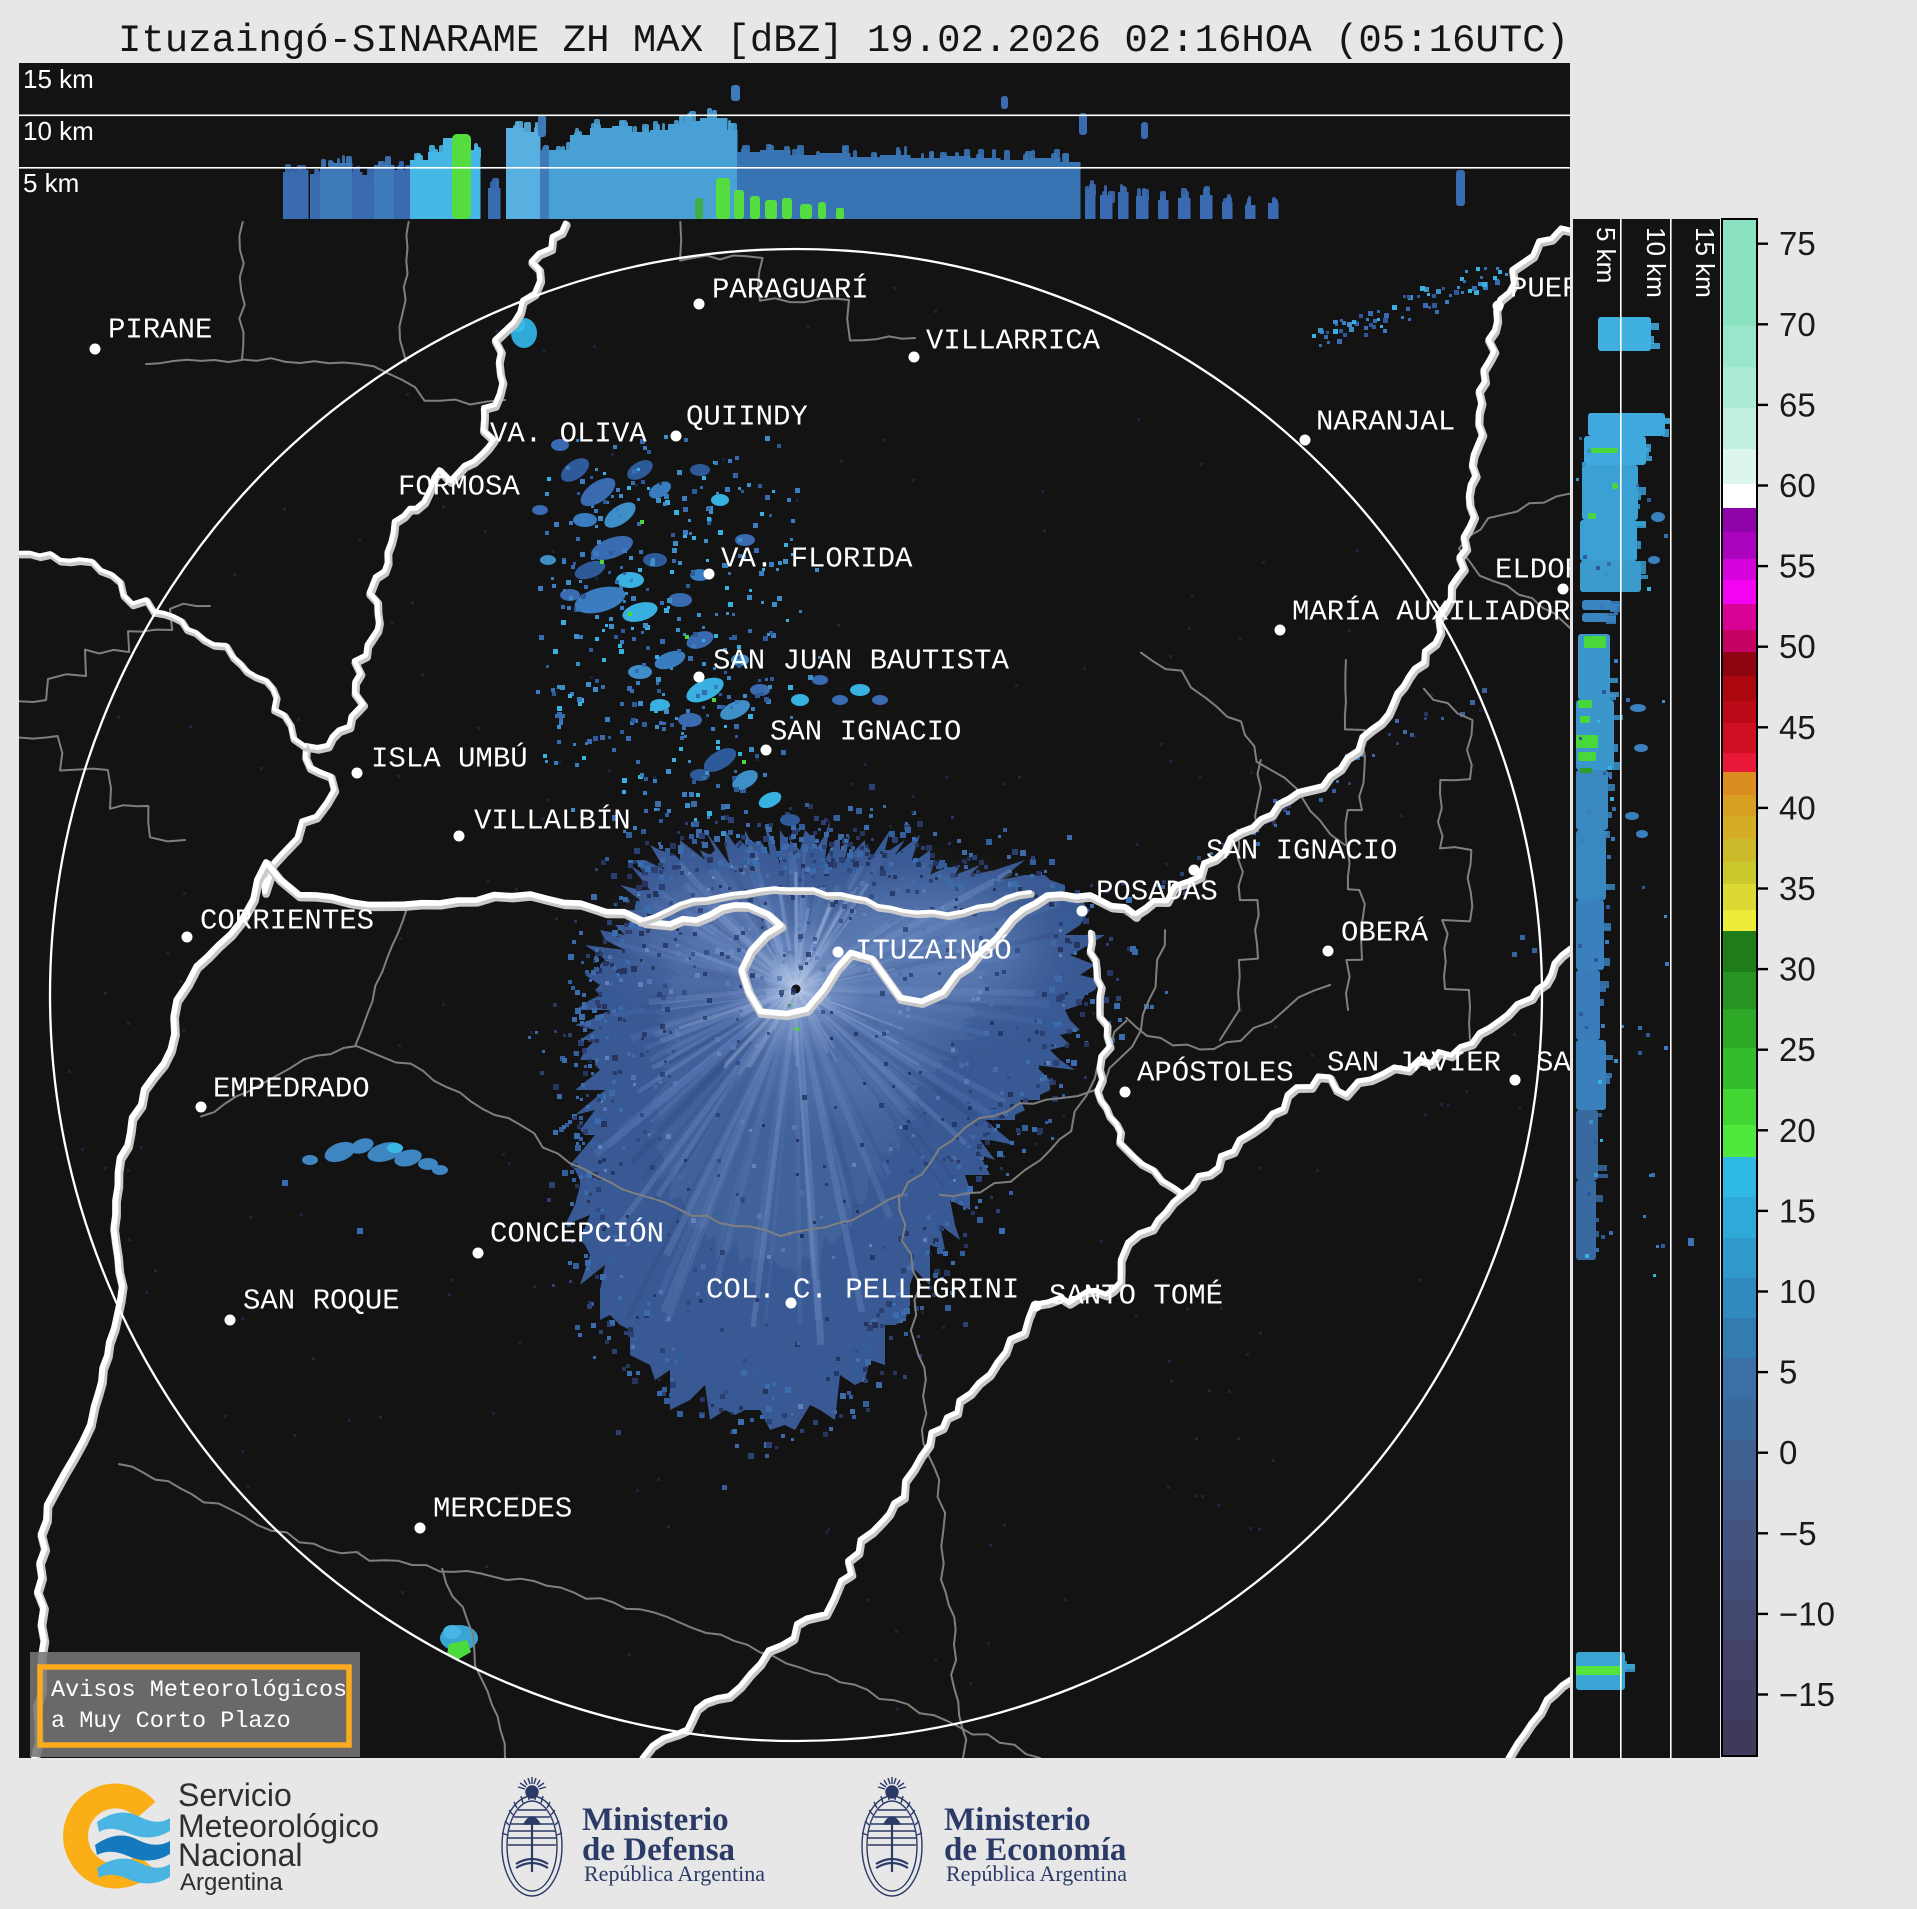  I want to click on svg-text: PIRANE, so click(160, 329).